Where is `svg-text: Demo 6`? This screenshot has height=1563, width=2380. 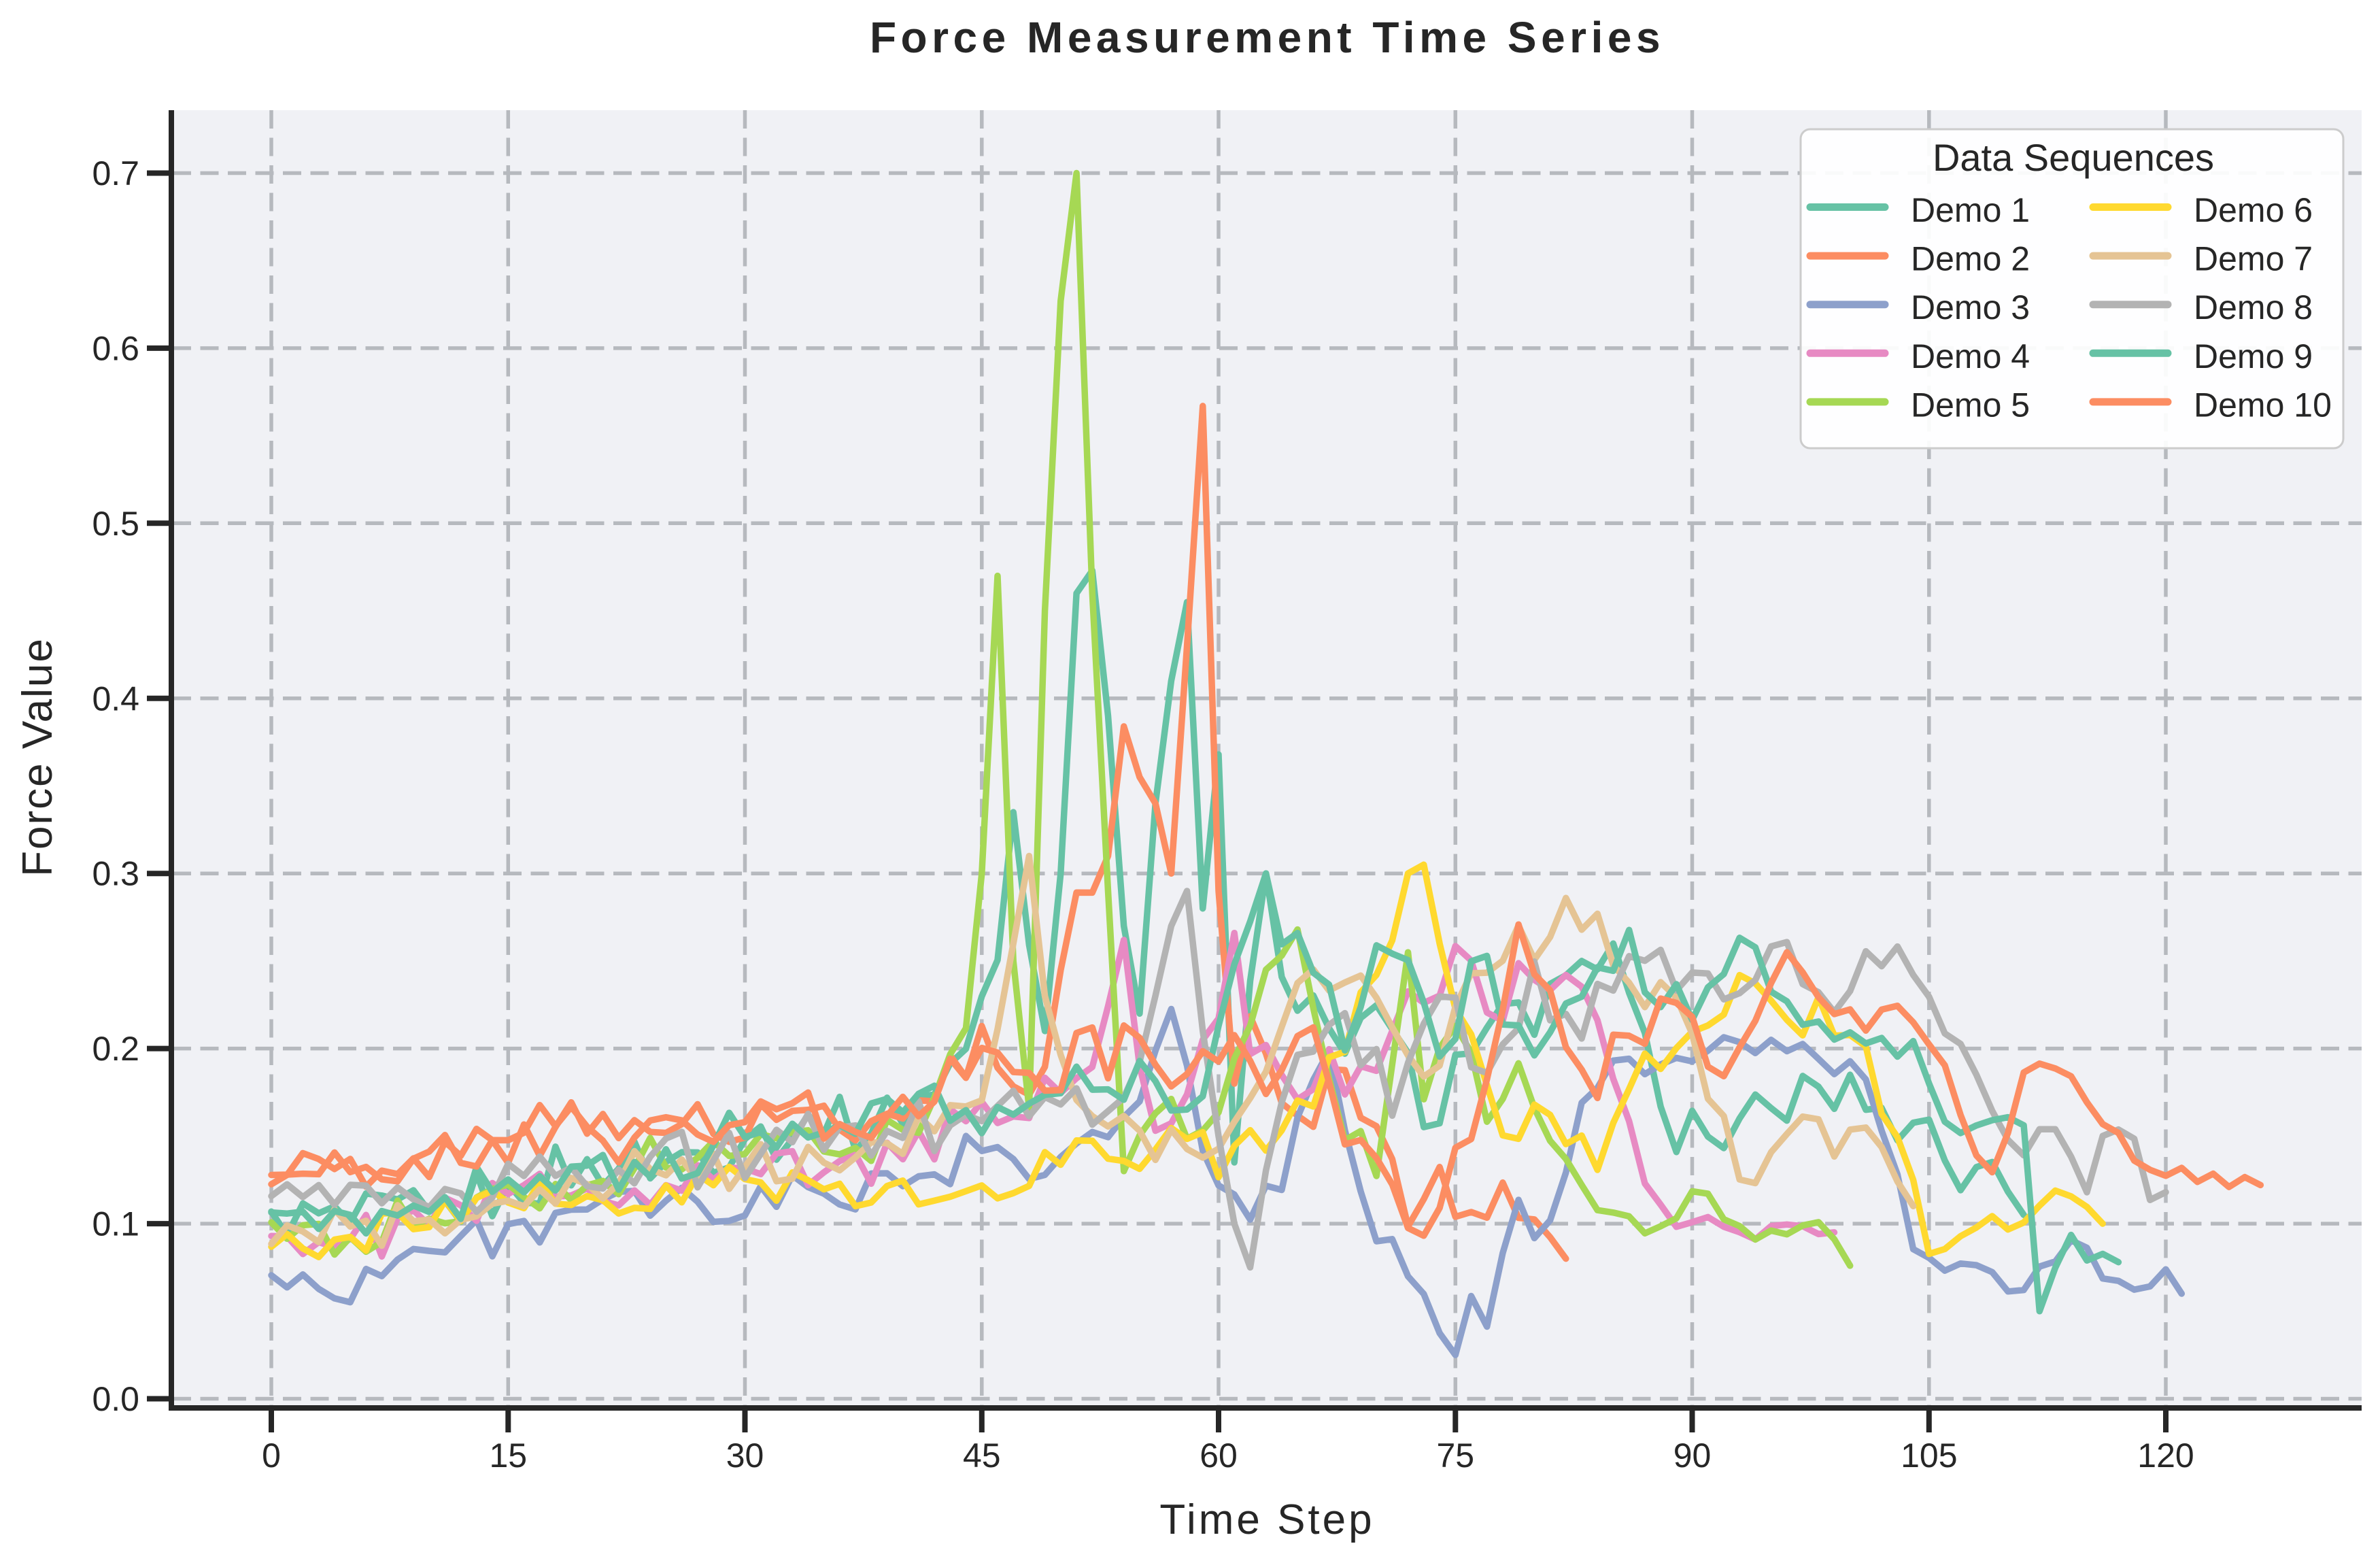 svg-text: Demo 6 is located at coordinates (2253, 210).